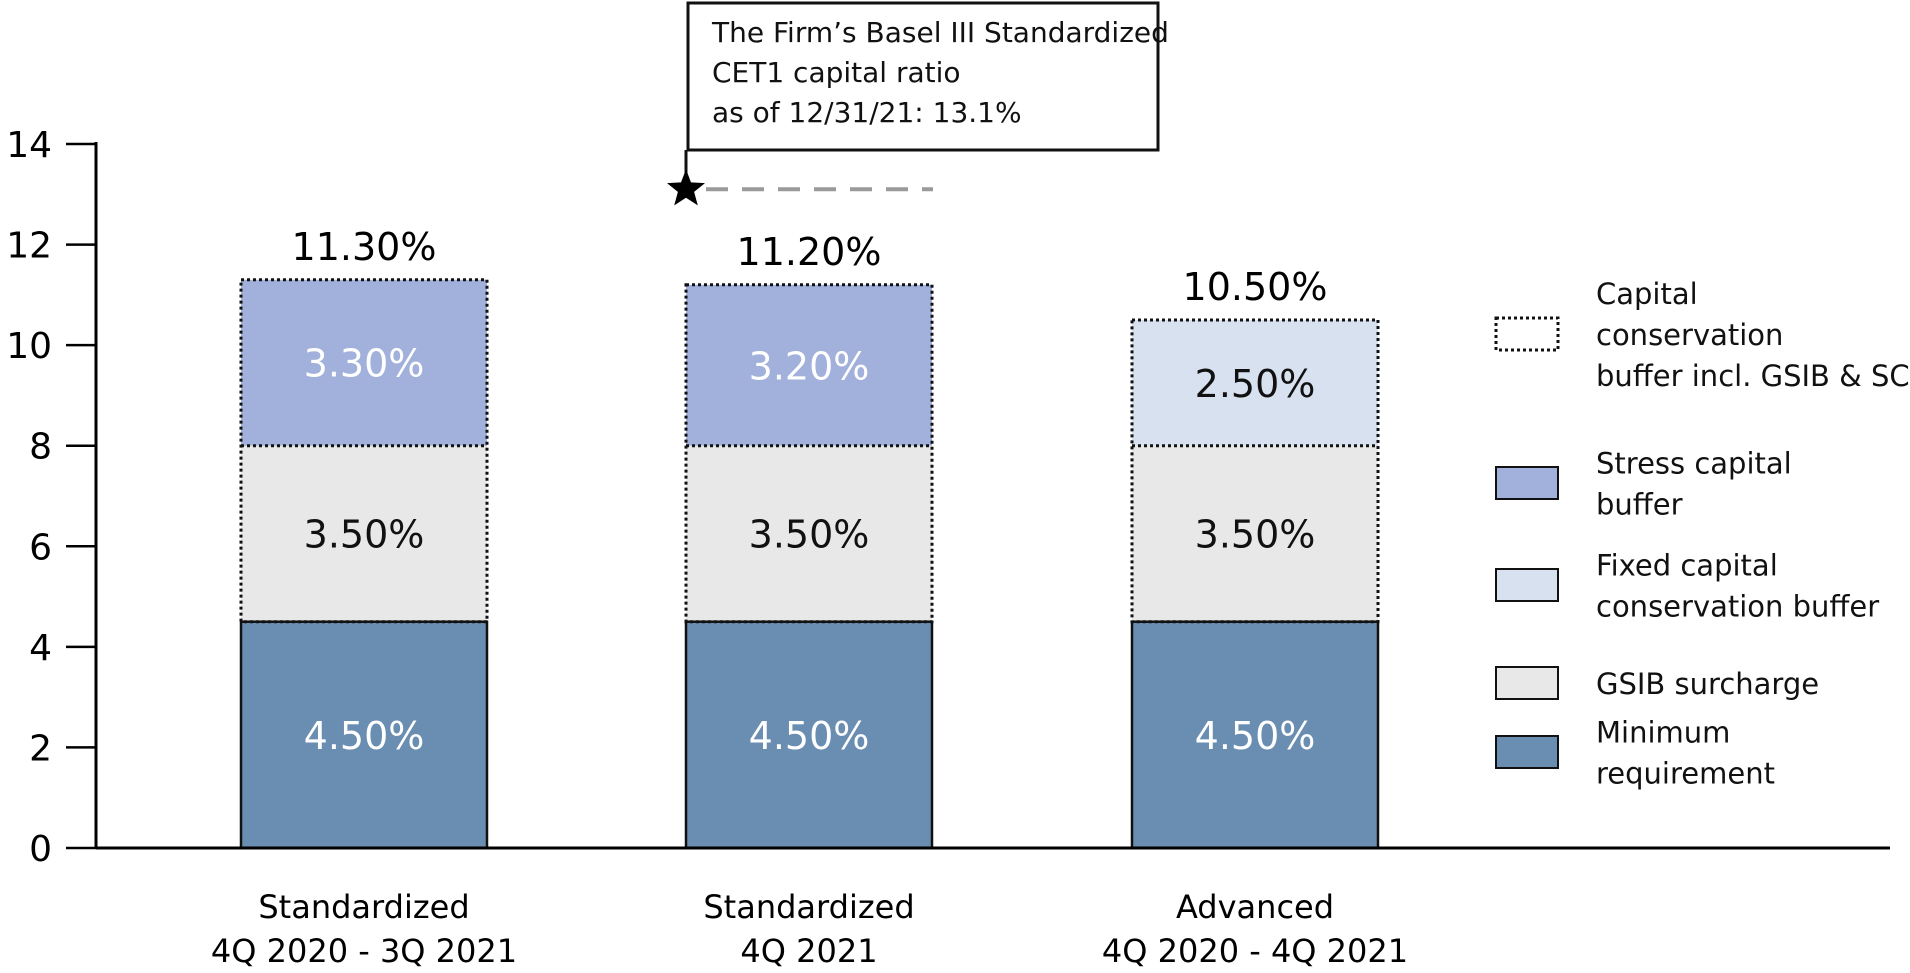 The image size is (1910, 973). I want to click on y-tick-label: 14, so click(29, 145).